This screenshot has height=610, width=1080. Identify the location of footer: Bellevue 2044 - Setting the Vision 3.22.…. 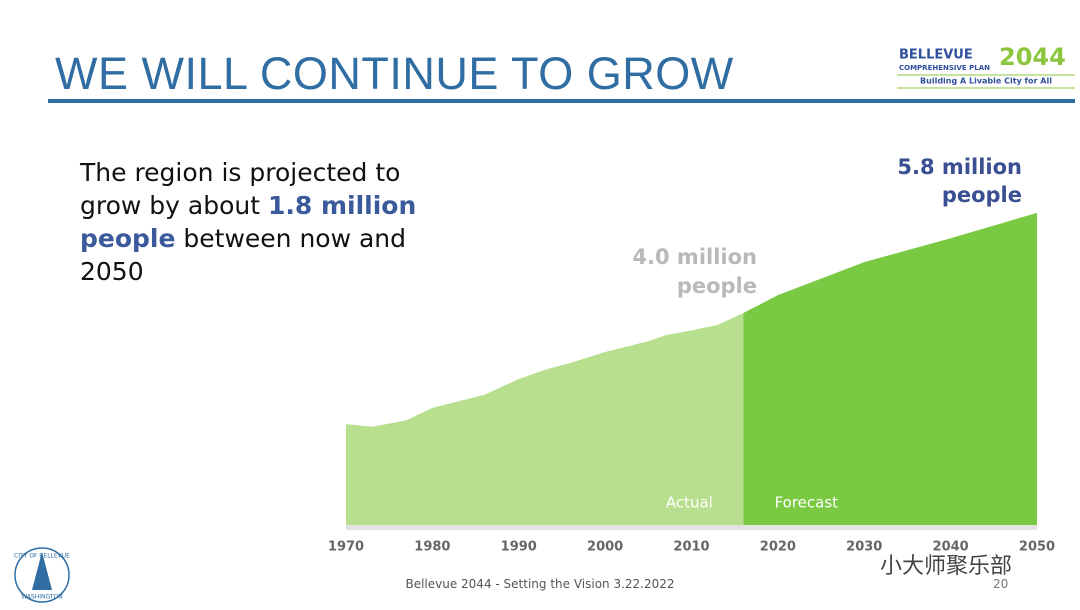
(540, 584).